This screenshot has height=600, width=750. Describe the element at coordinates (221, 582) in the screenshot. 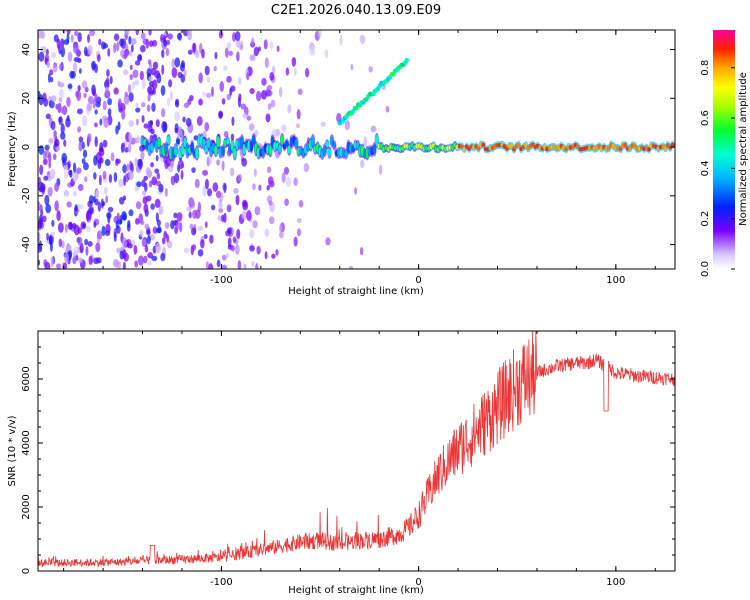

I see `snr-xtick-label: -100` at that location.